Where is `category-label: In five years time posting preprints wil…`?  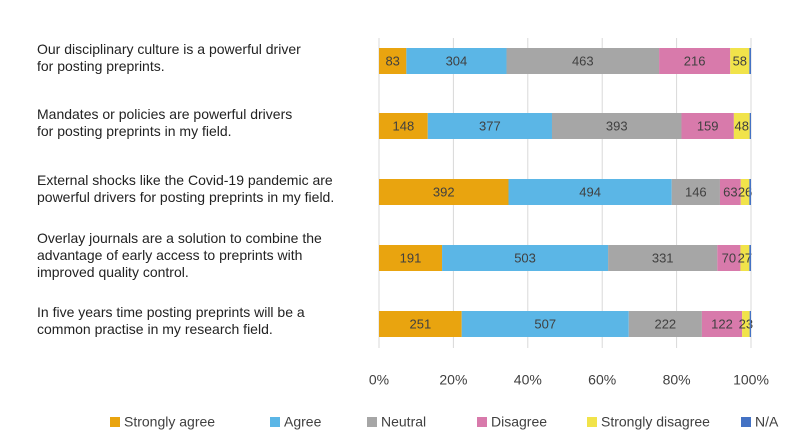
category-label: In five years time posting preprints wil… is located at coordinates (171, 320).